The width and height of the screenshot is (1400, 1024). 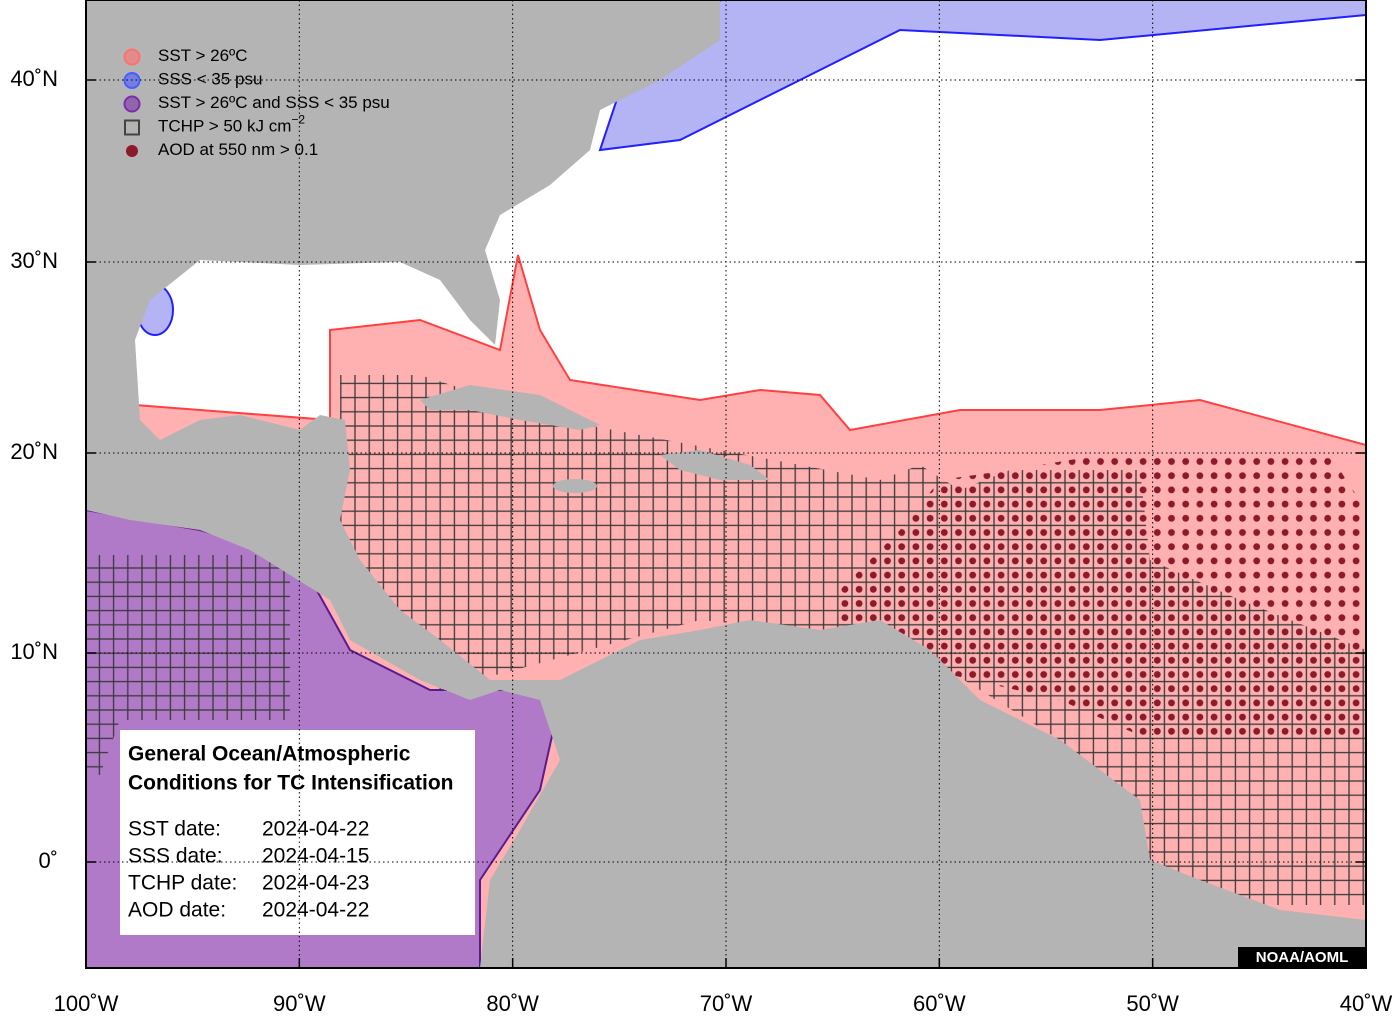 I want to click on aod-region, so click(x=1103, y=597).